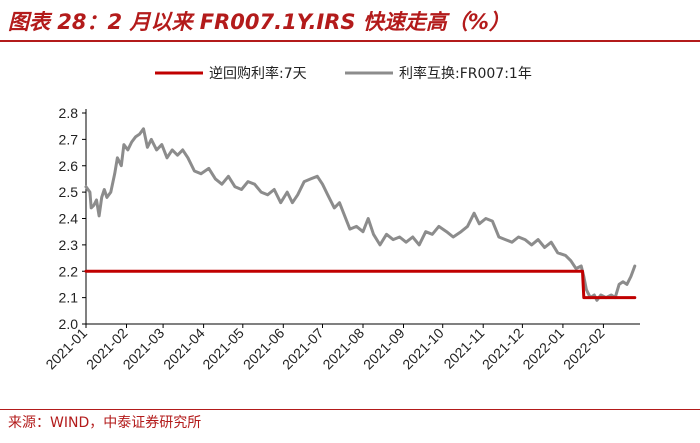 The image size is (700, 443). What do you see at coordinates (423, 349) in the screenshot?
I see `x-tick-label: 2021-10` at bounding box center [423, 349].